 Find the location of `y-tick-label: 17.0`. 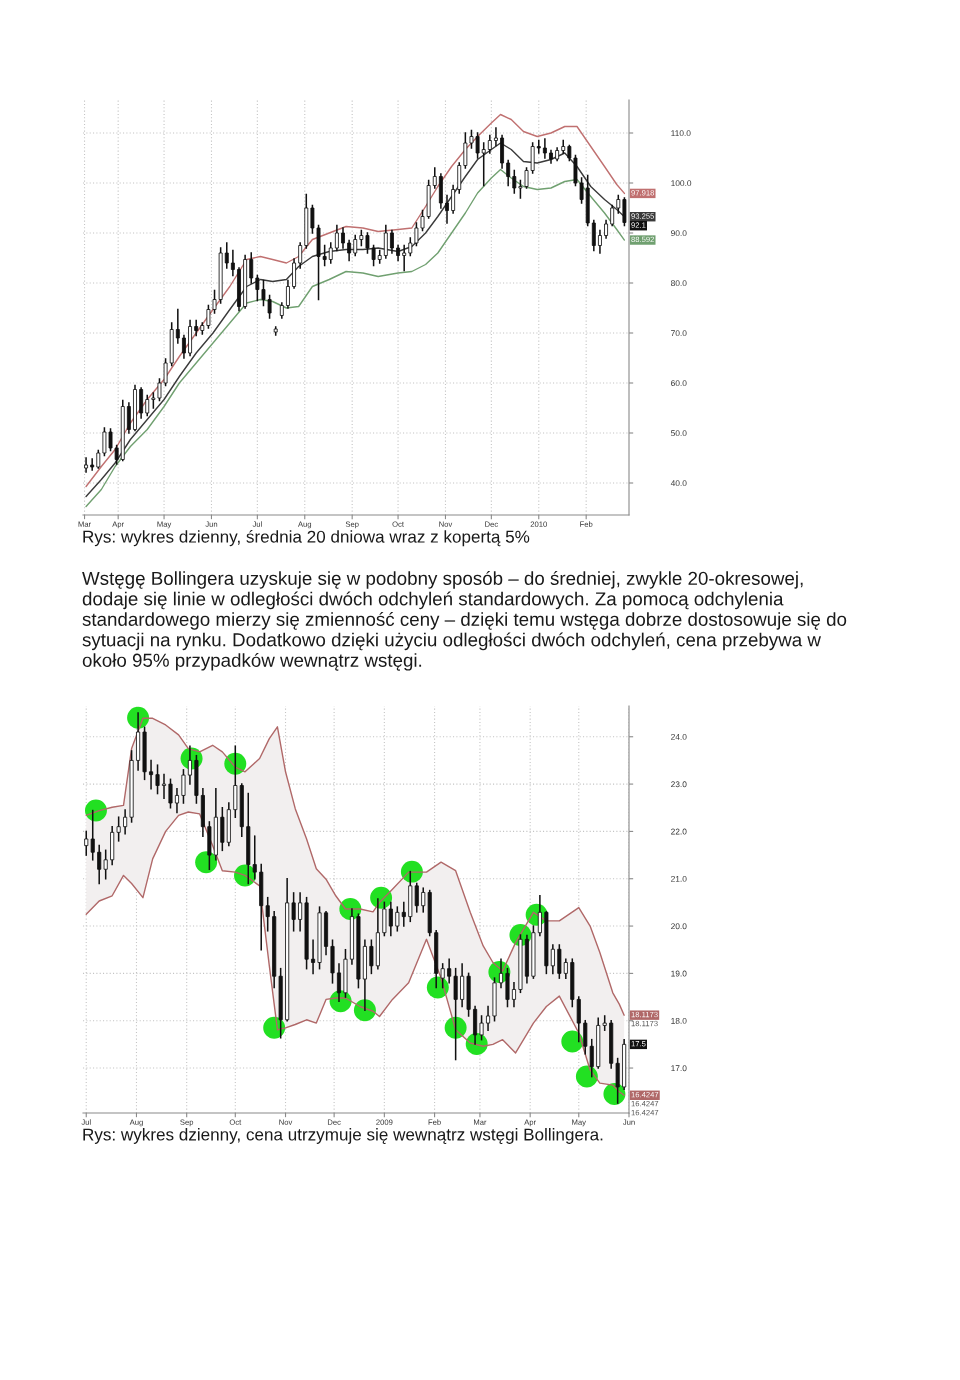

y-tick-label: 17.0 is located at coordinates (679, 1068).